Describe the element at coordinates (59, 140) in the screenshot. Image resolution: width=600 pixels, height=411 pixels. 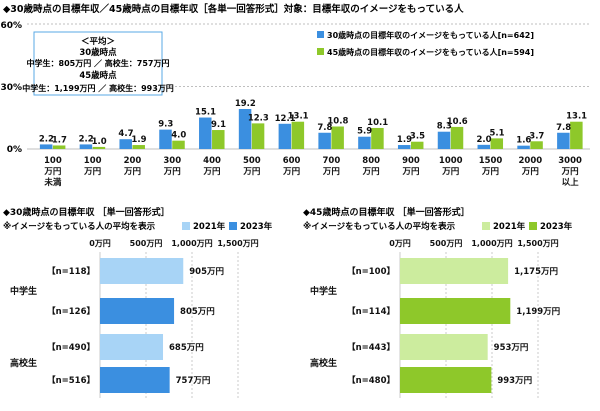
I see `bar-value-label: 1.7` at that location.